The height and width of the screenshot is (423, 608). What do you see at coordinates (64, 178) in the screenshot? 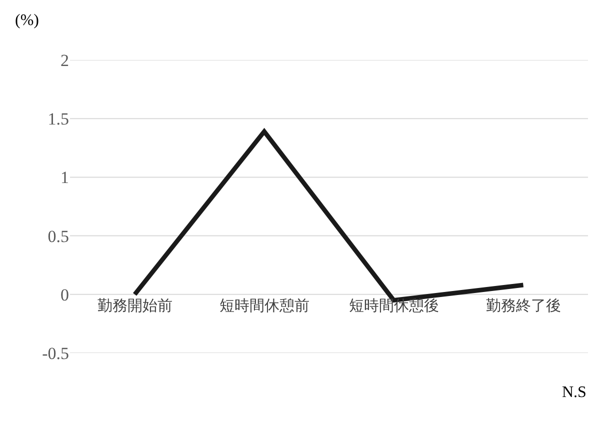
I see `y-tick-label: 1` at bounding box center [64, 178].